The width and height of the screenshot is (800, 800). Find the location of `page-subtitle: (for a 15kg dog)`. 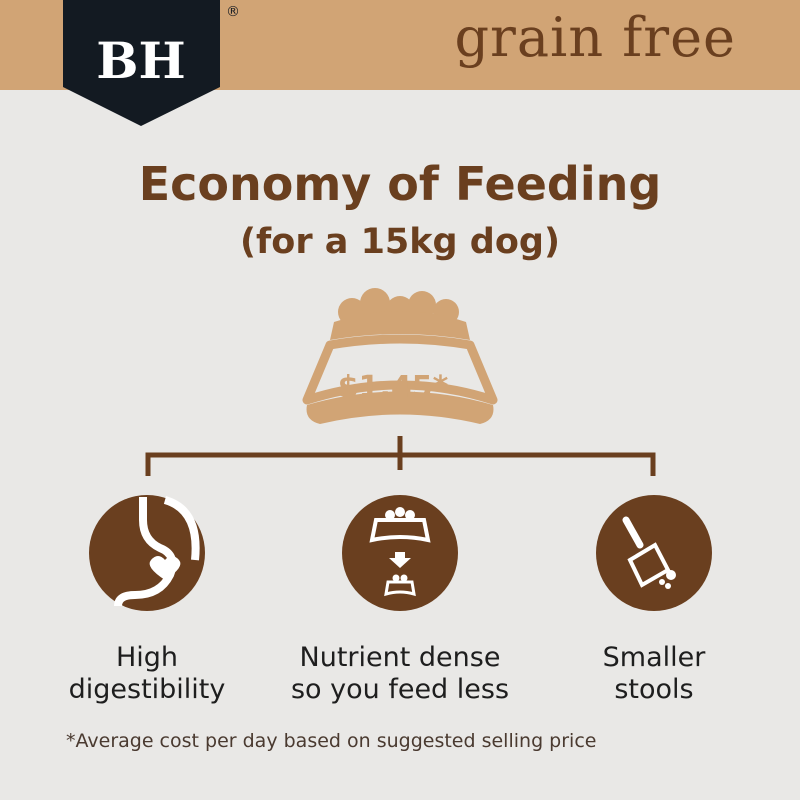

page-subtitle: (for a 15kg dog) is located at coordinates (400, 242).